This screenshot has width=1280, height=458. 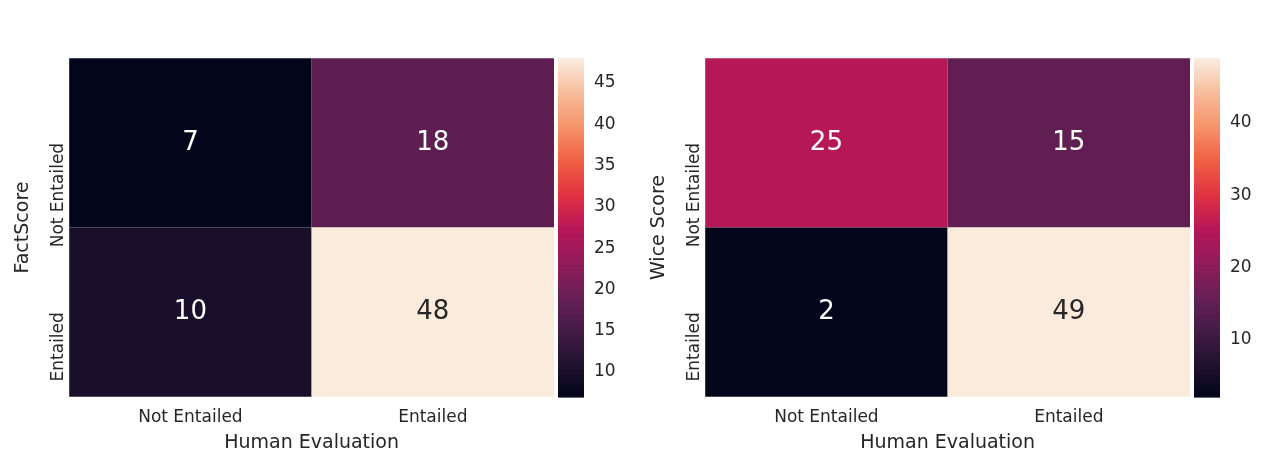 What do you see at coordinates (1069, 140) in the screenshot?
I see `data-label: 15` at bounding box center [1069, 140].